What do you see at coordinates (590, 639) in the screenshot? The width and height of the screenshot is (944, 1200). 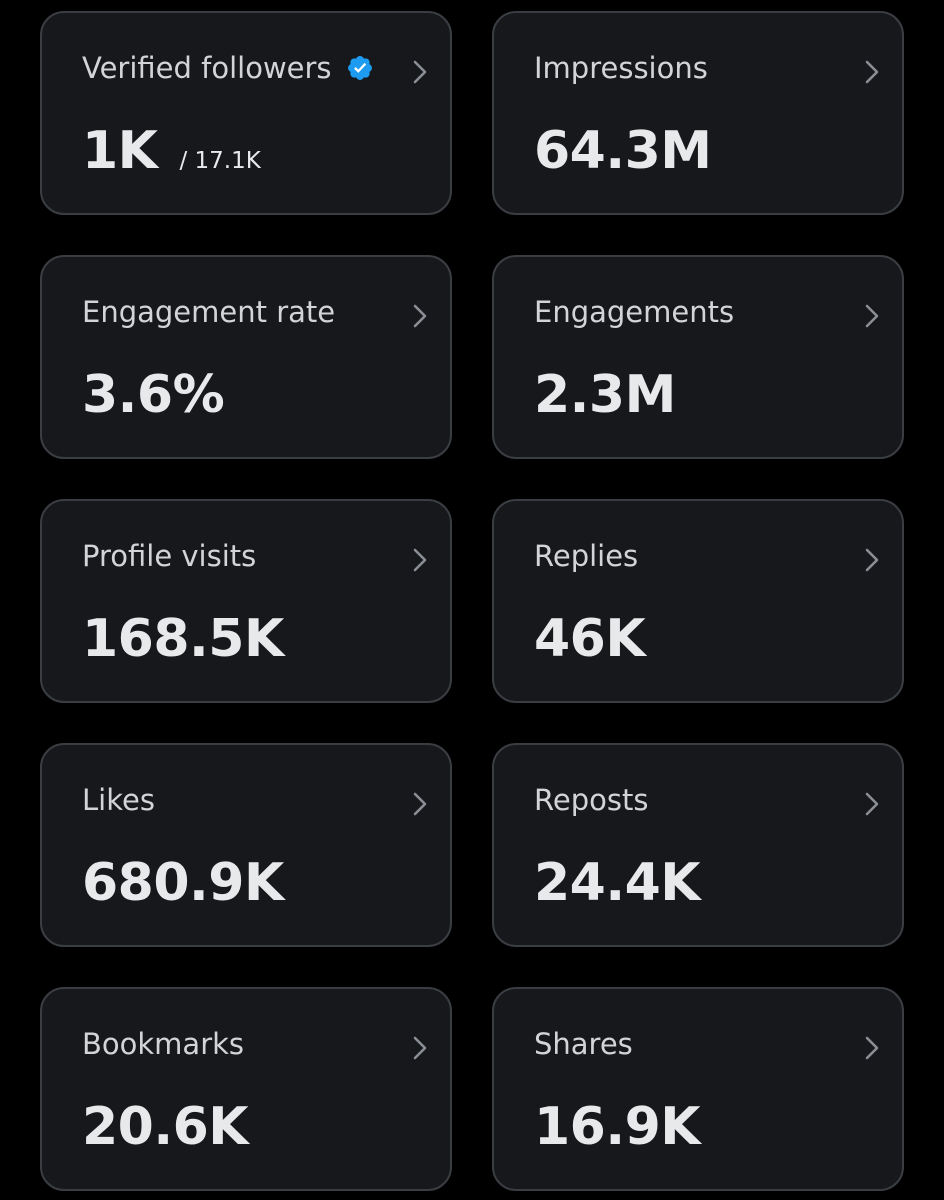 I see `metric-value: 46K` at bounding box center [590, 639].